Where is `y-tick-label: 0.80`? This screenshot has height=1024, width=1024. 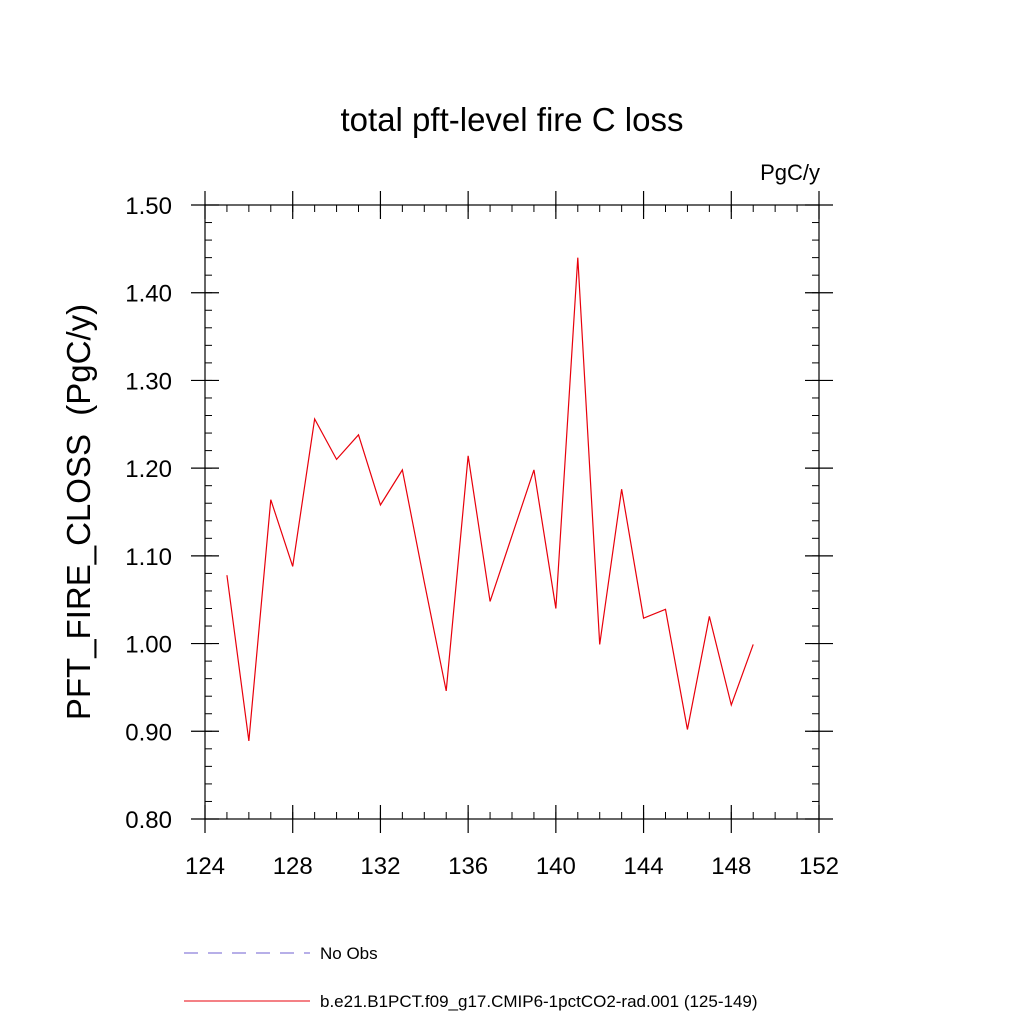 y-tick-label: 0.80 is located at coordinates (148, 820).